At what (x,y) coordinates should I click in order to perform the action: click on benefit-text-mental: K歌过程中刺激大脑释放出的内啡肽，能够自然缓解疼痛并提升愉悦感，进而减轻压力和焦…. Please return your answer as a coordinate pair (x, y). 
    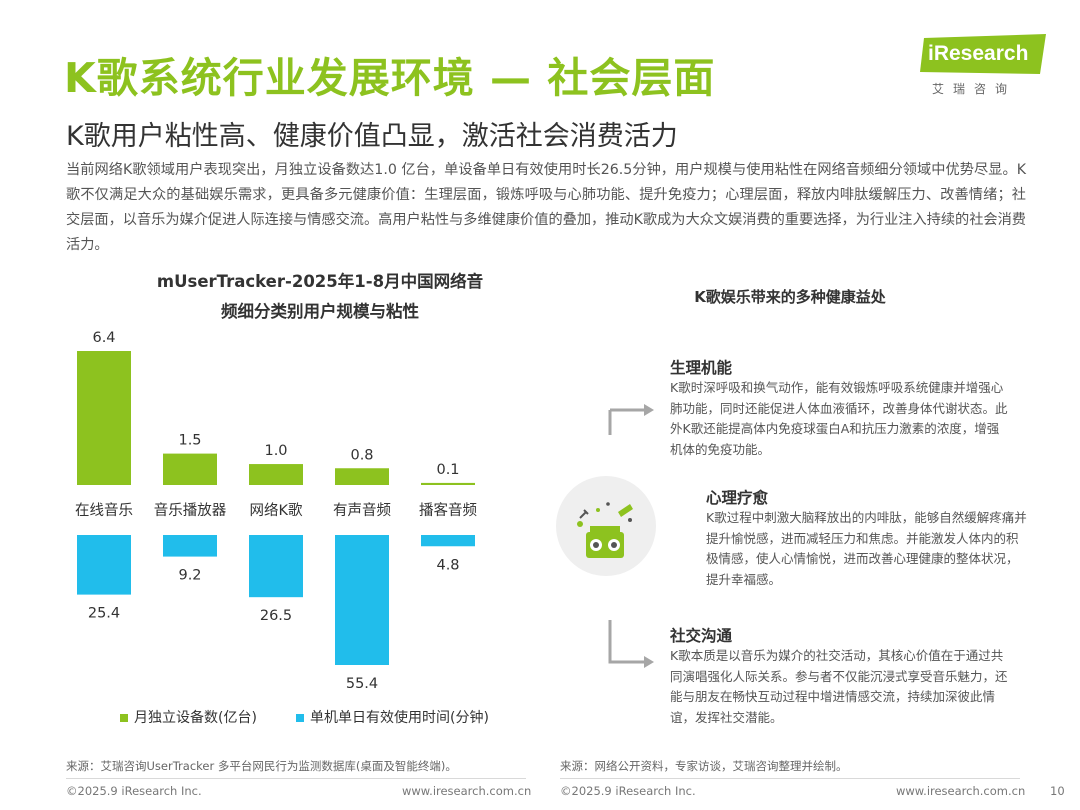
    Looking at the image, I should click on (866, 548).